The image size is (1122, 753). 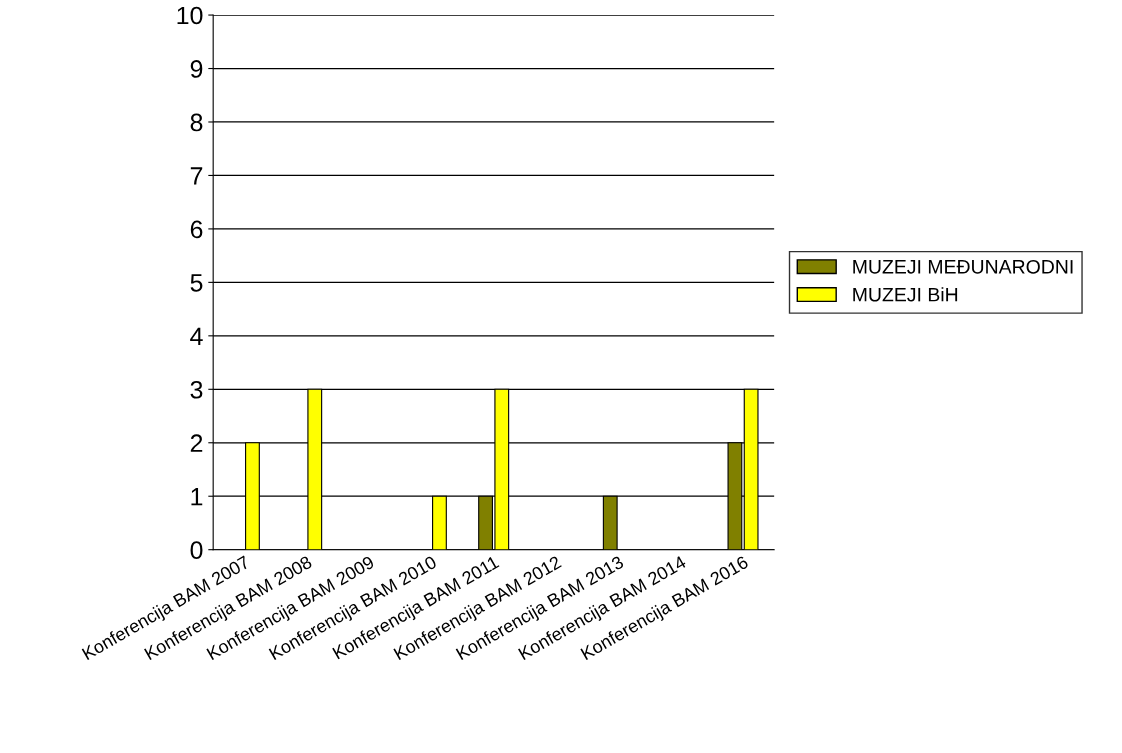 I want to click on legend-label: MUZEJI MEĐUNARODNI, so click(x=963, y=266).